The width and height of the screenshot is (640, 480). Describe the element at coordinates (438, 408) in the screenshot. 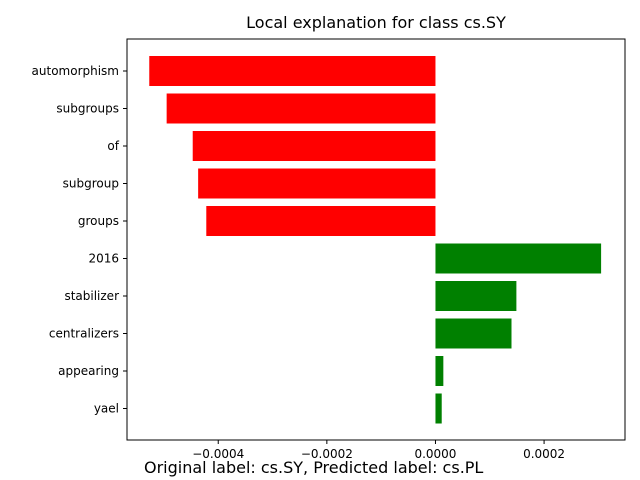

I see `bar-yael` at that location.